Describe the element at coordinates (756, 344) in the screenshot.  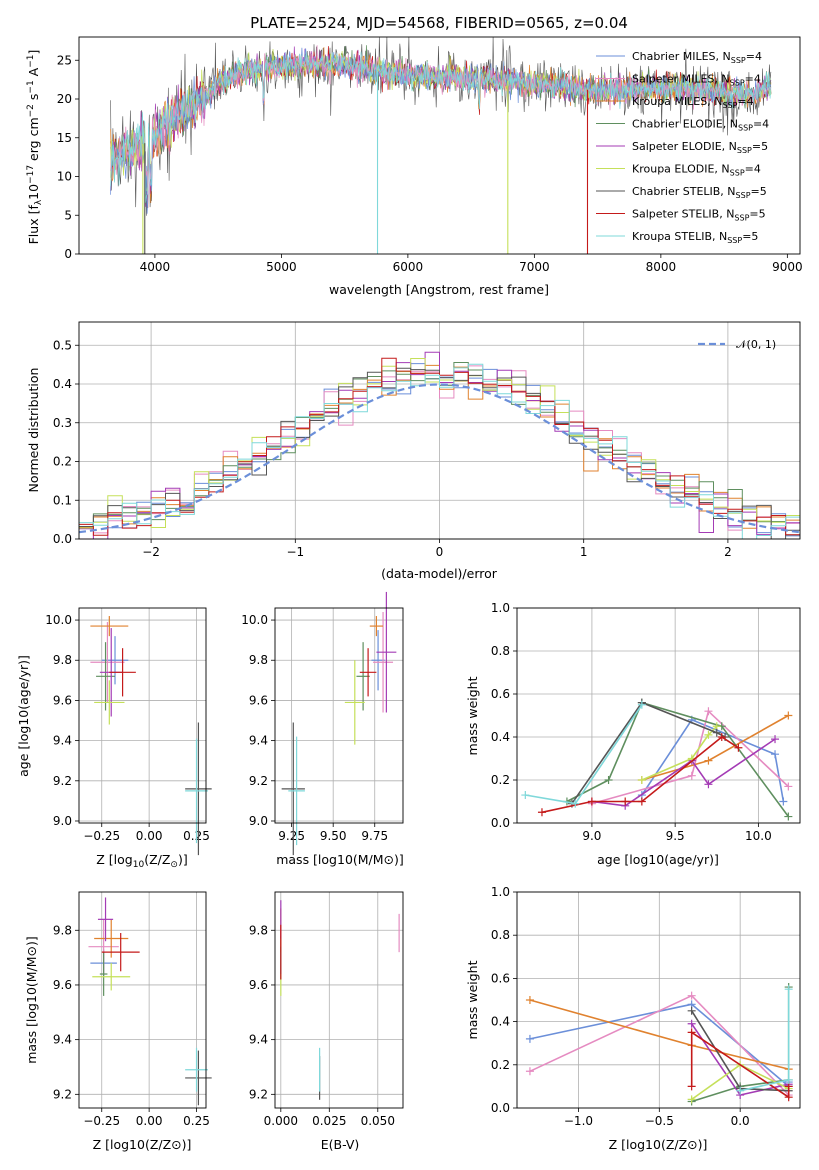
I see `legend-normal-label: 𝒩(0, 1)` at that location.